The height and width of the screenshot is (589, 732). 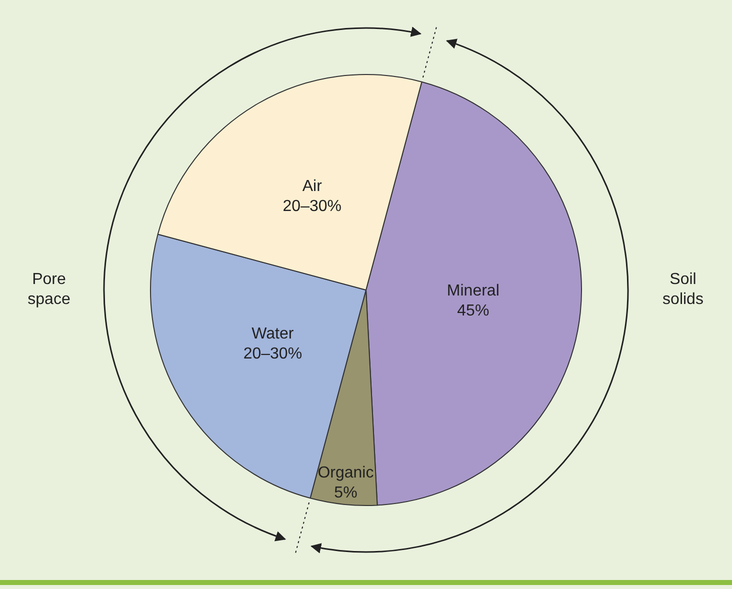 What do you see at coordinates (273, 333) in the screenshot?
I see `slice-label: Water` at bounding box center [273, 333].